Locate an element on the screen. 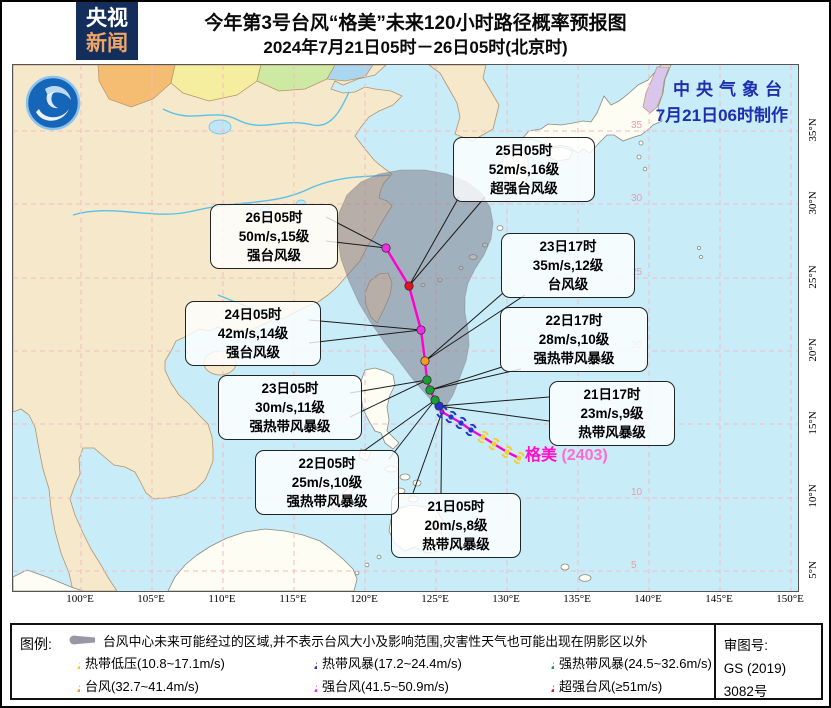  legend-item-ty: 台风(32.7~41.4m/s) is located at coordinates (186, 685).